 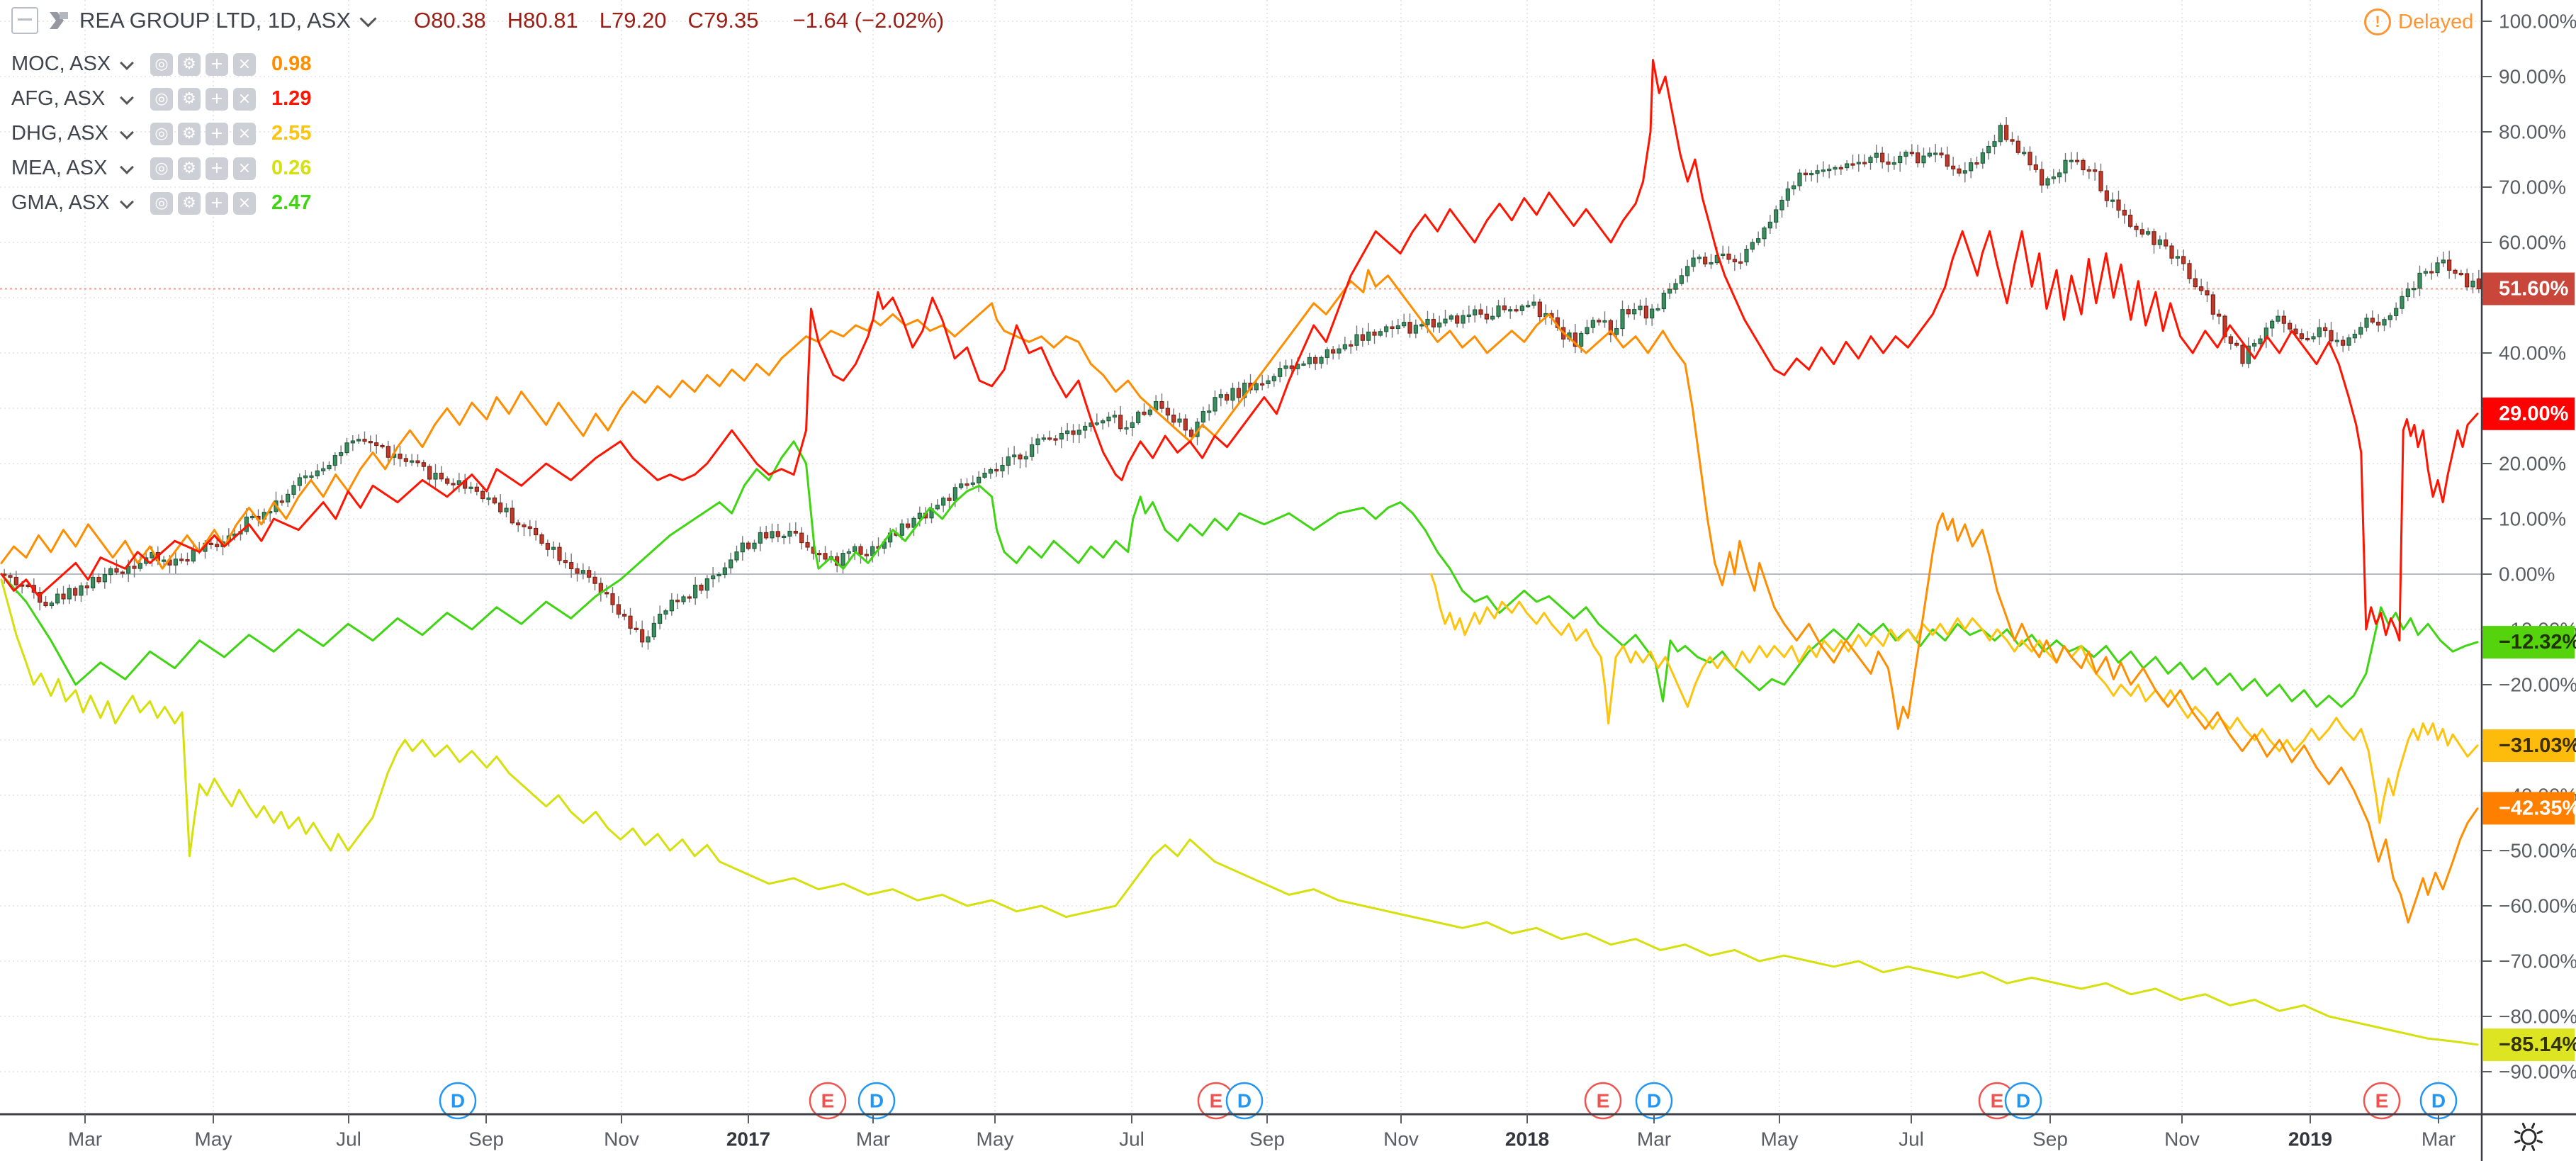 I want to click on collapse-icon, so click(x=24, y=20).